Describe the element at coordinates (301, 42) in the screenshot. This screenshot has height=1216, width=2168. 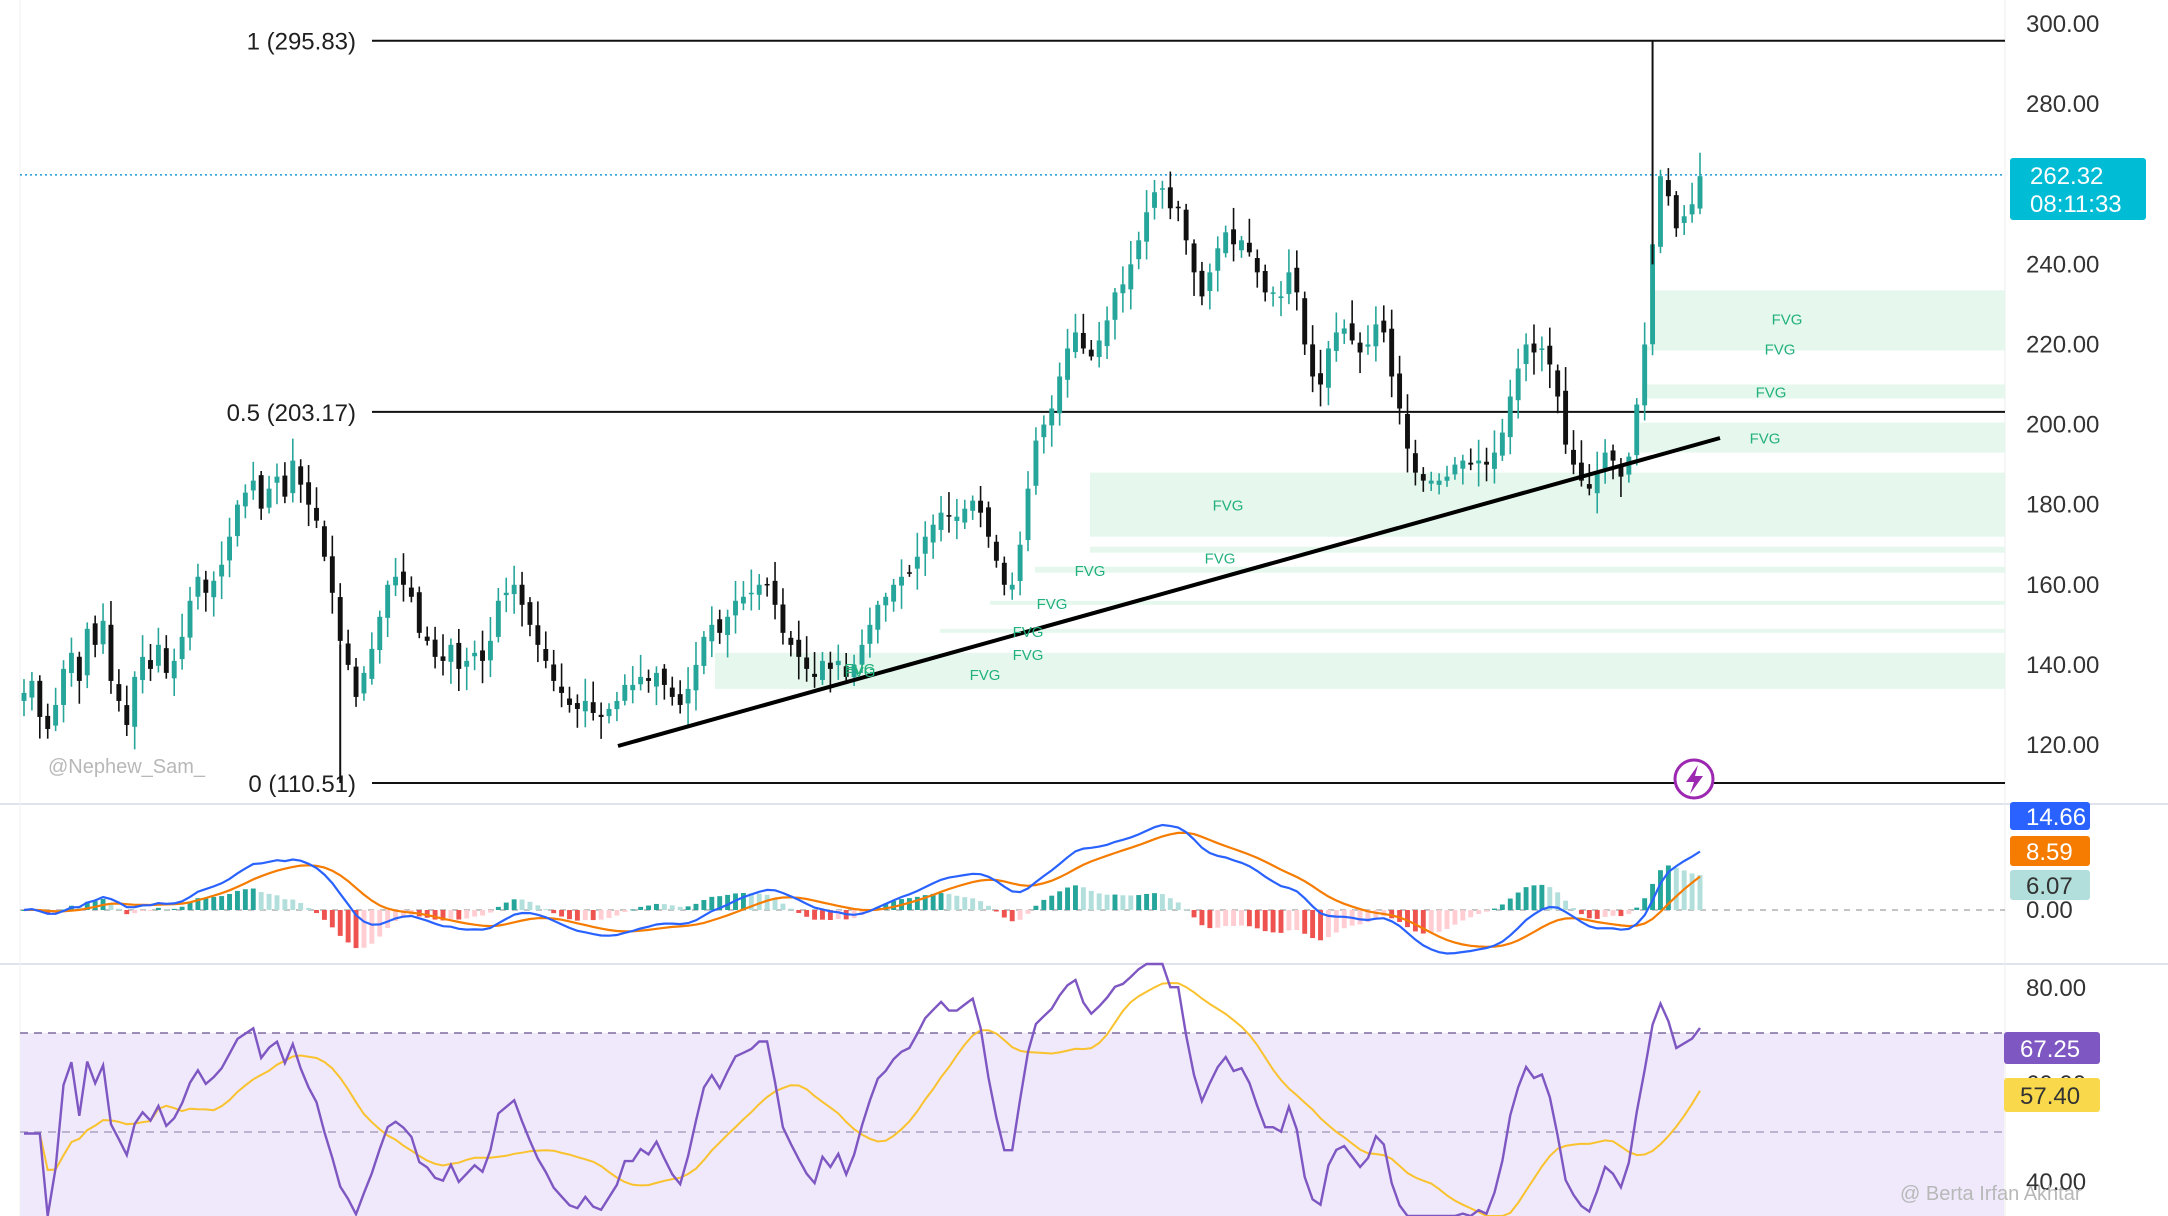
I see `fib-label-0: 1 (295.83)` at that location.